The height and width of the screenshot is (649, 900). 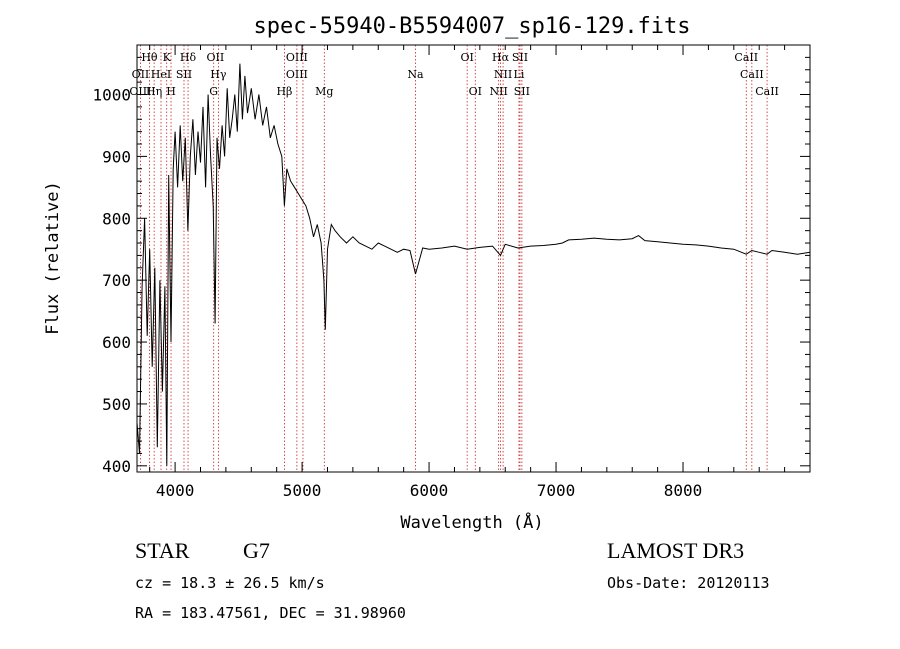 What do you see at coordinates (230, 583) in the screenshot?
I see `redshift-velocity: cz = 18.3 ± 26.5 km/s` at bounding box center [230, 583].